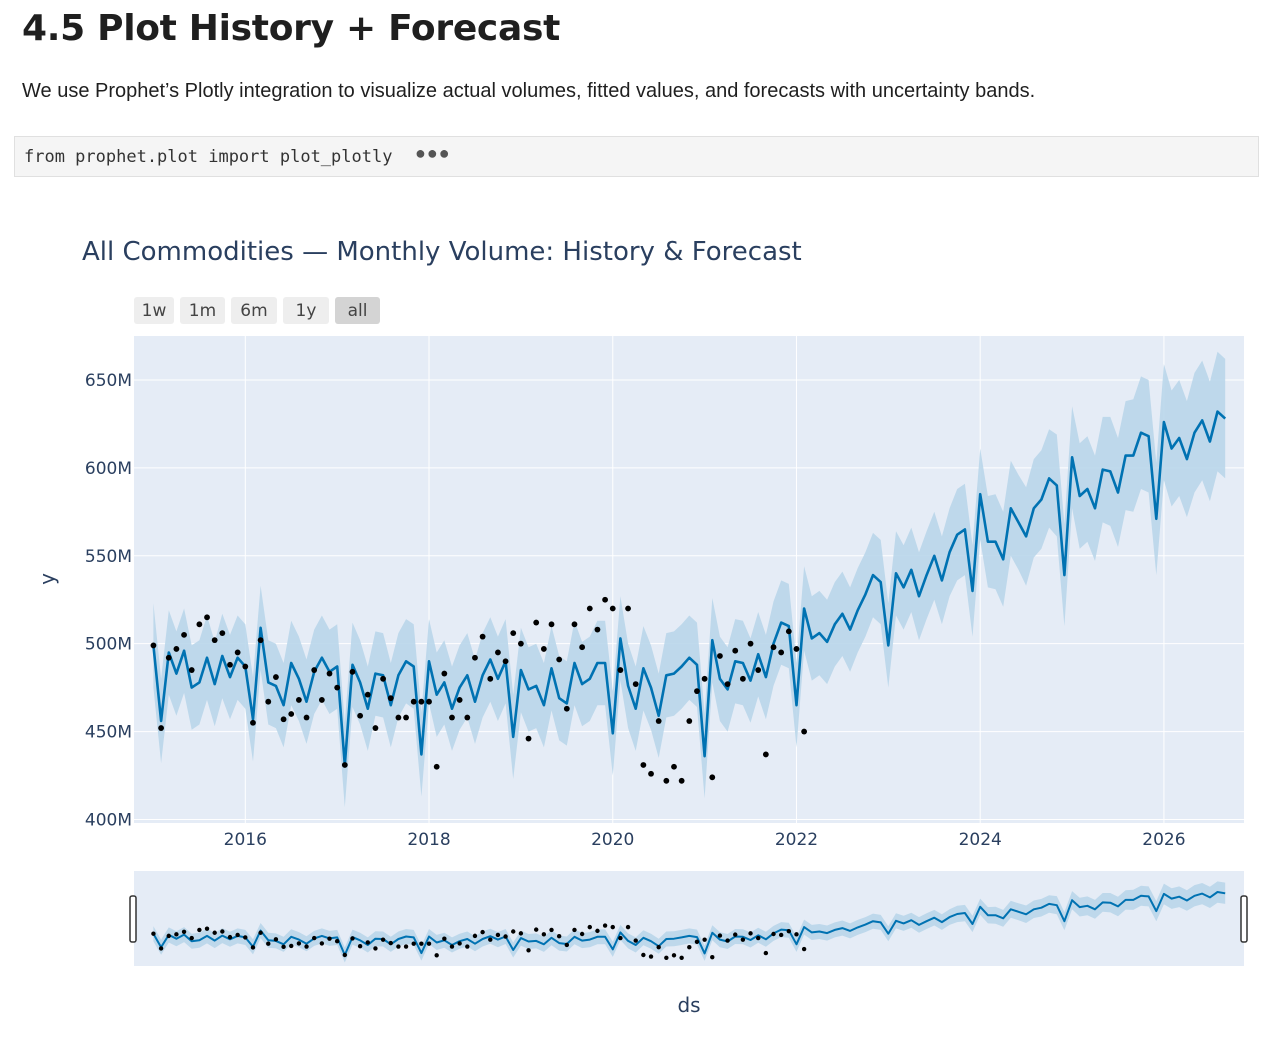 Image resolution: width=1288 pixels, height=1037 pixels. I want to click on ellipsis-icon: ●●●, so click(433, 153).